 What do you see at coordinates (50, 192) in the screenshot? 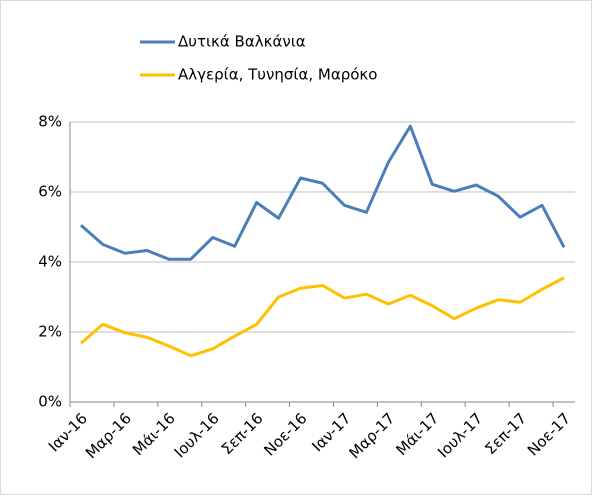
I see `y-tick-label: 6%` at bounding box center [50, 192].